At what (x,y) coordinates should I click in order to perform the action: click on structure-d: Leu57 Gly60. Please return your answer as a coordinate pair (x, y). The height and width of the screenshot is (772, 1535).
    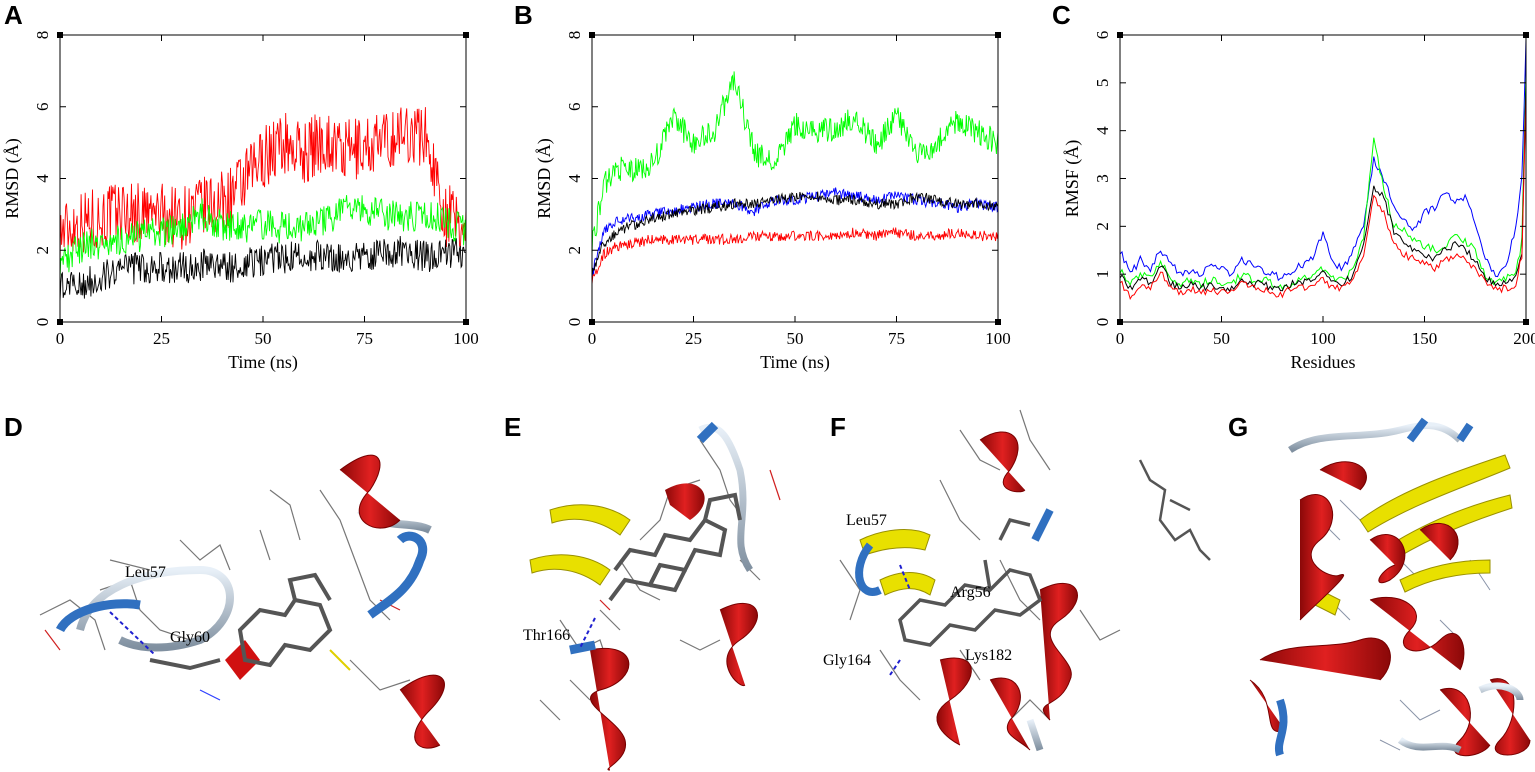
    Looking at the image, I should click on (242, 601).